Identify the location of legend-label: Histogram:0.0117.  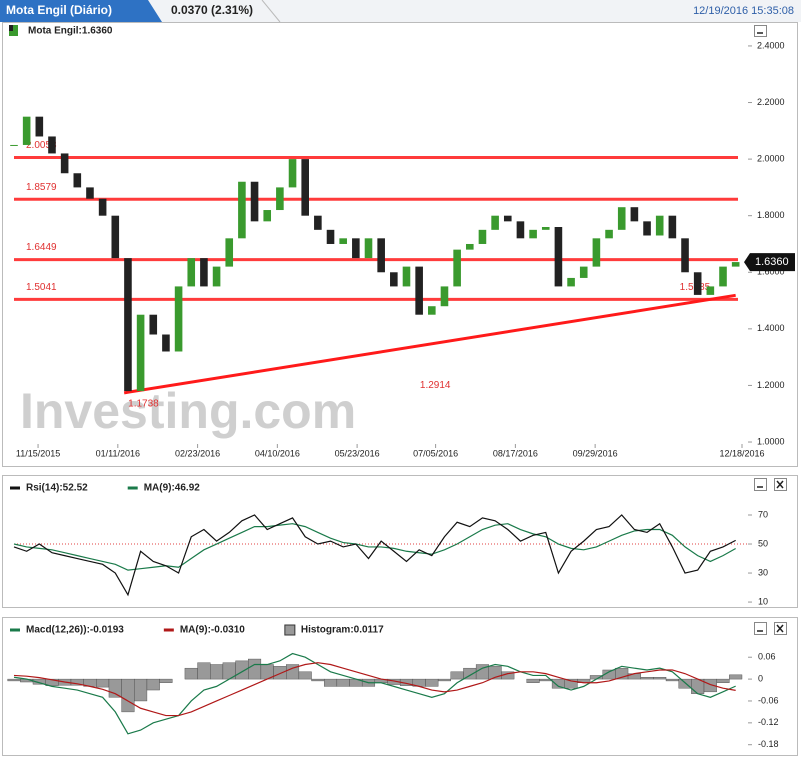
(342, 630).